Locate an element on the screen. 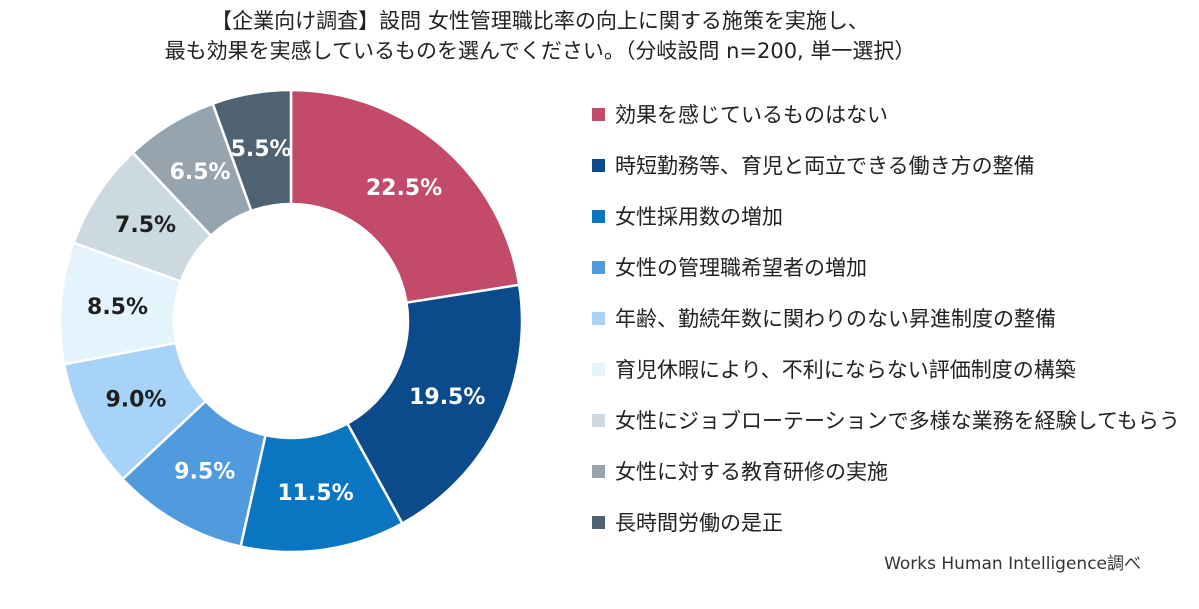 The image size is (1199, 609). legend-label: 女性に対する教育研修の実施 is located at coordinates (751, 472).